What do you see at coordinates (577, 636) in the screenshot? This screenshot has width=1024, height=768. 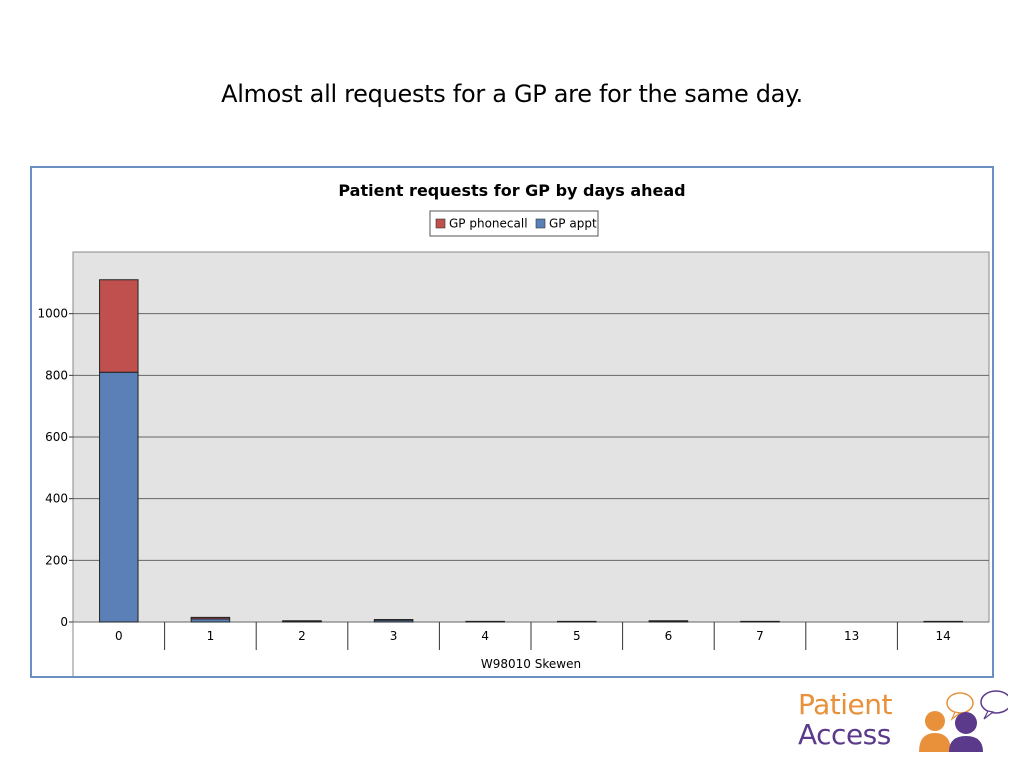 I see `x-tick-label: 5` at bounding box center [577, 636].